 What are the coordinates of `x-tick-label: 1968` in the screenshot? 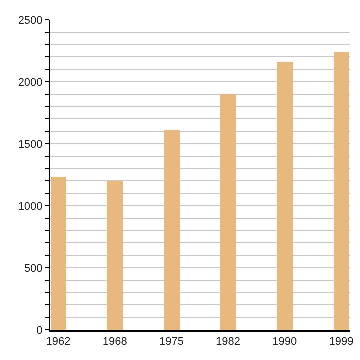 It's located at (115, 342).